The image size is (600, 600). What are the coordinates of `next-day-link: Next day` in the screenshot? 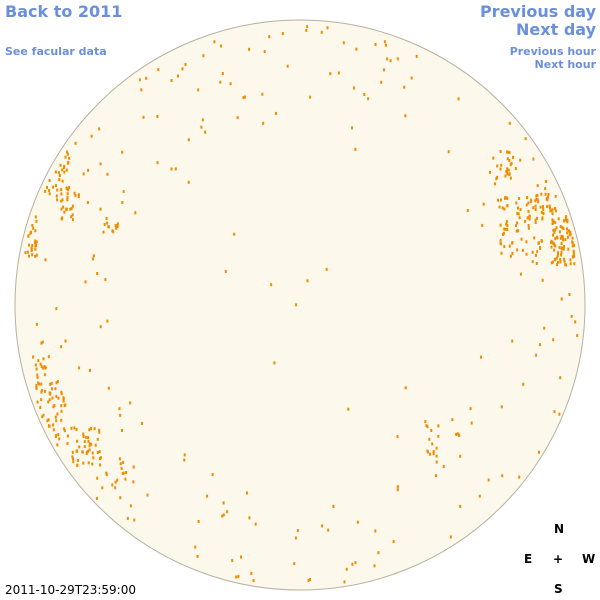 It's located at (556, 29).